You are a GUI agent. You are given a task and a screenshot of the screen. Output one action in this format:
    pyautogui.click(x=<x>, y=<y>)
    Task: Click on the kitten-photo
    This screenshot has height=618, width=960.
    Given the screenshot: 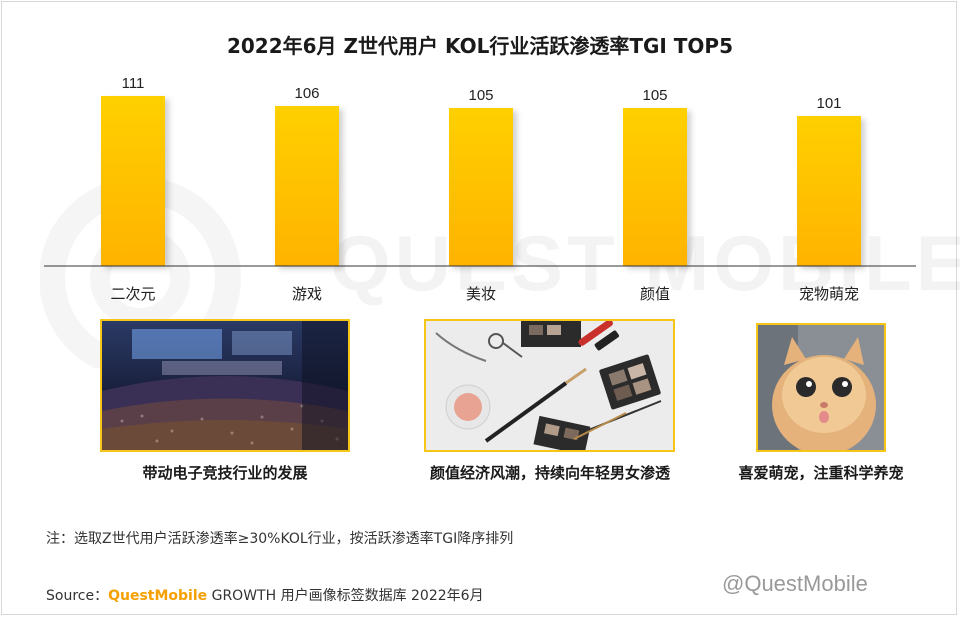 What is the action you would take?
    pyautogui.click(x=821, y=387)
    